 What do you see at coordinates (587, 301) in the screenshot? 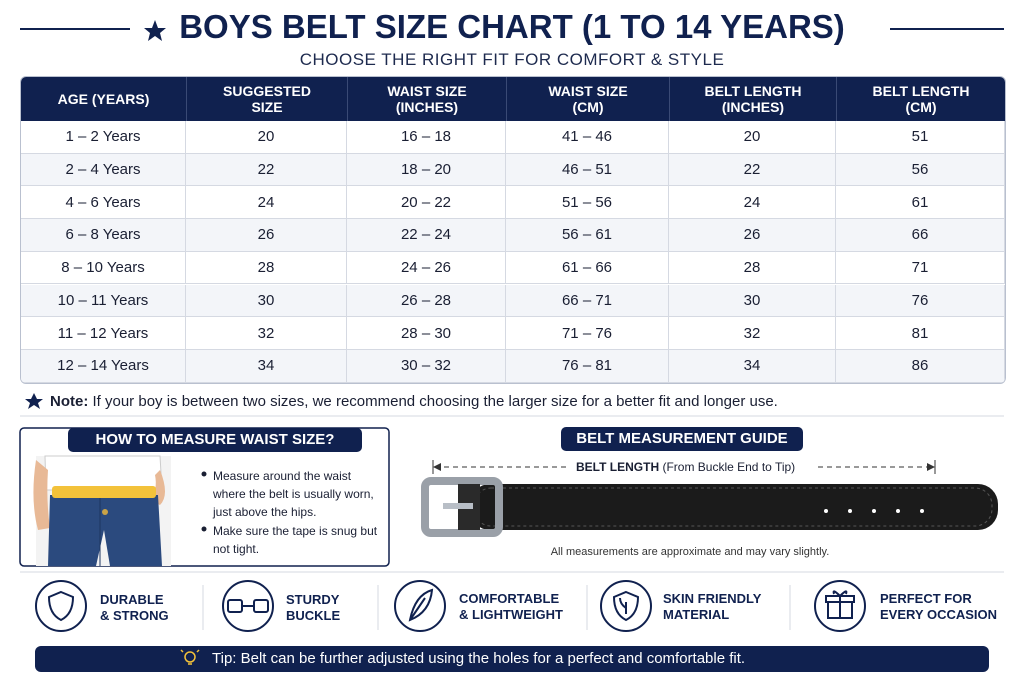
I see `table-cell: 66 – 71` at bounding box center [587, 301].